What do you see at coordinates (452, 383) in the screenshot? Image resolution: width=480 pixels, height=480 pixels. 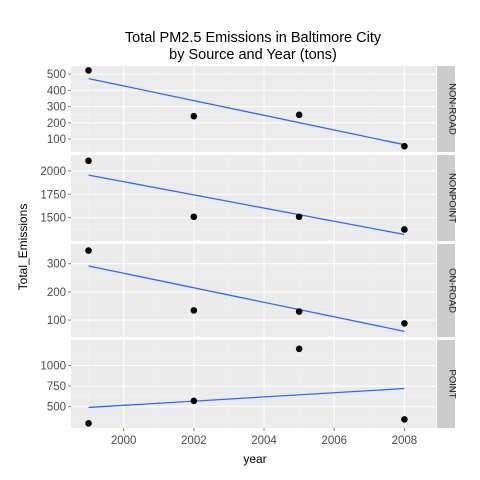 I see `facet-strip-label: POINT` at bounding box center [452, 383].